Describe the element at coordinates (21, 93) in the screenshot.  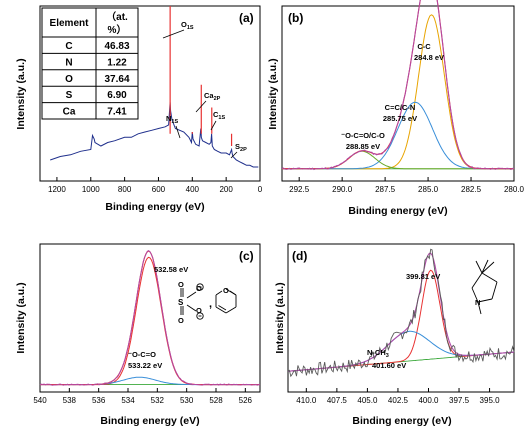
I see `panel-a-ylabel: Intensity (a.u.)` at that location.